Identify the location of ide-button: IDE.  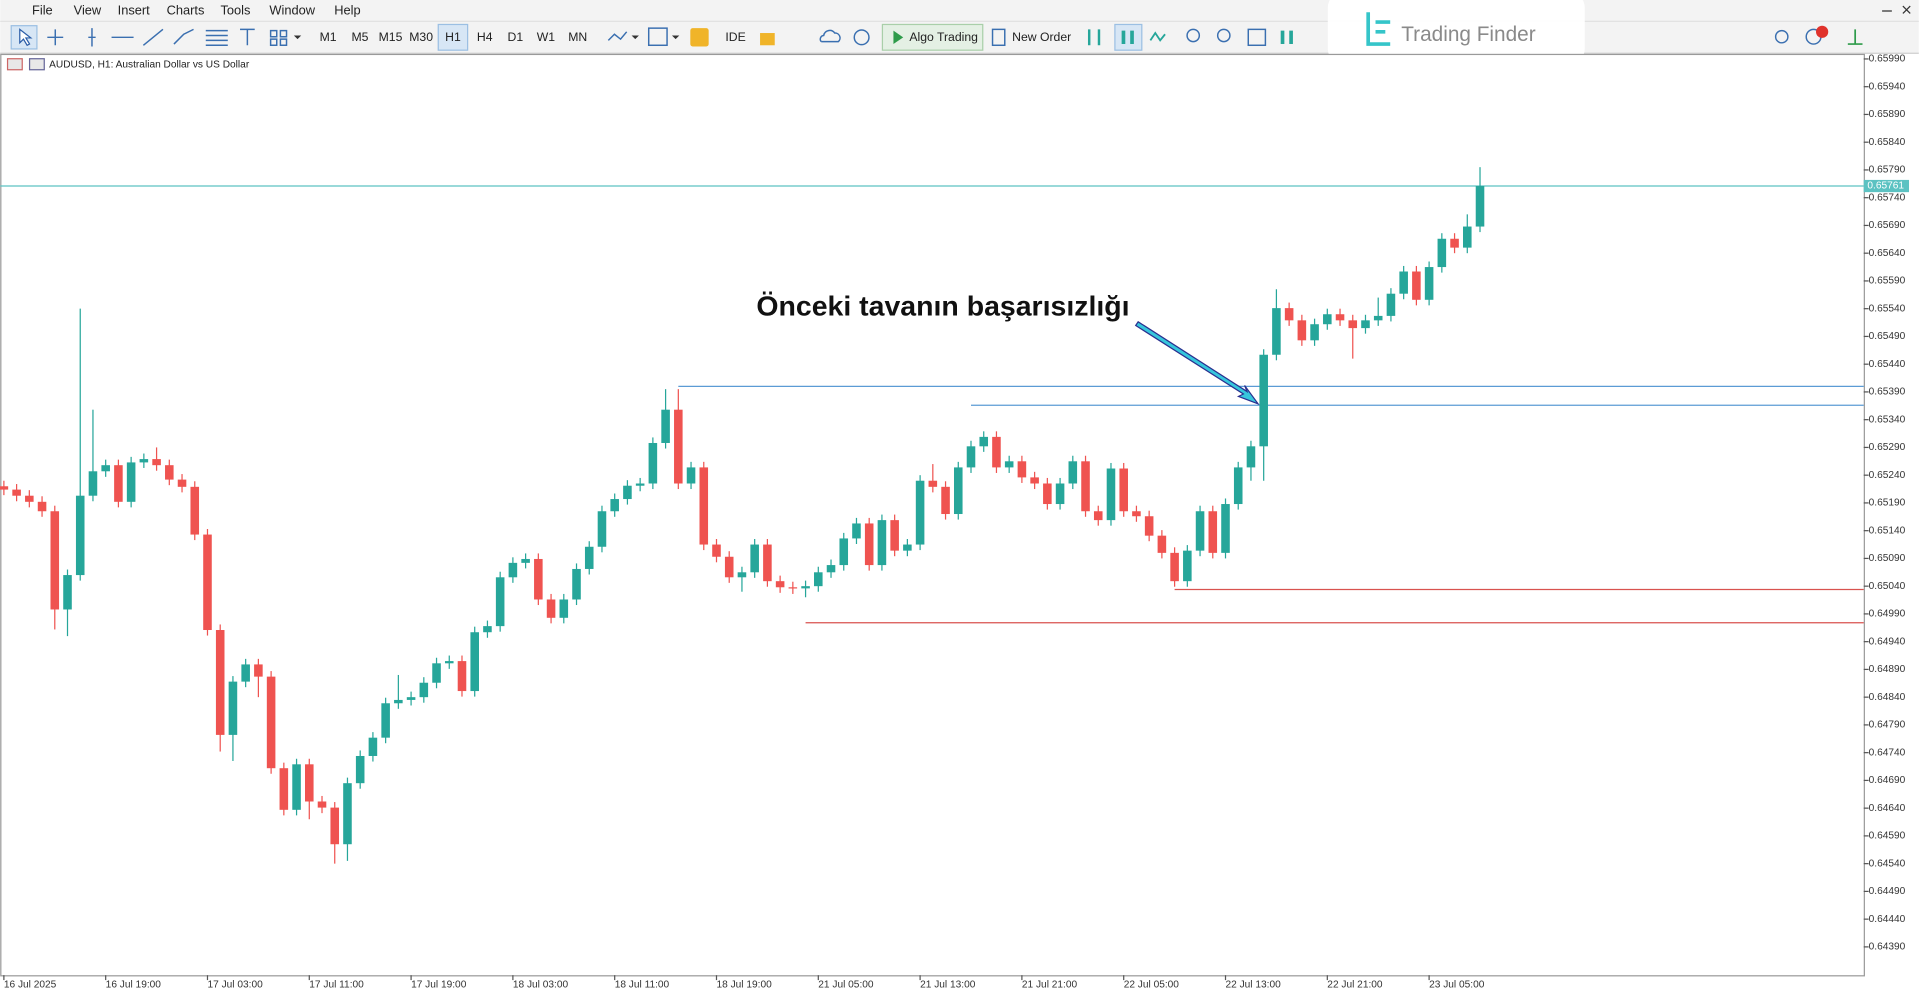
(735, 37).